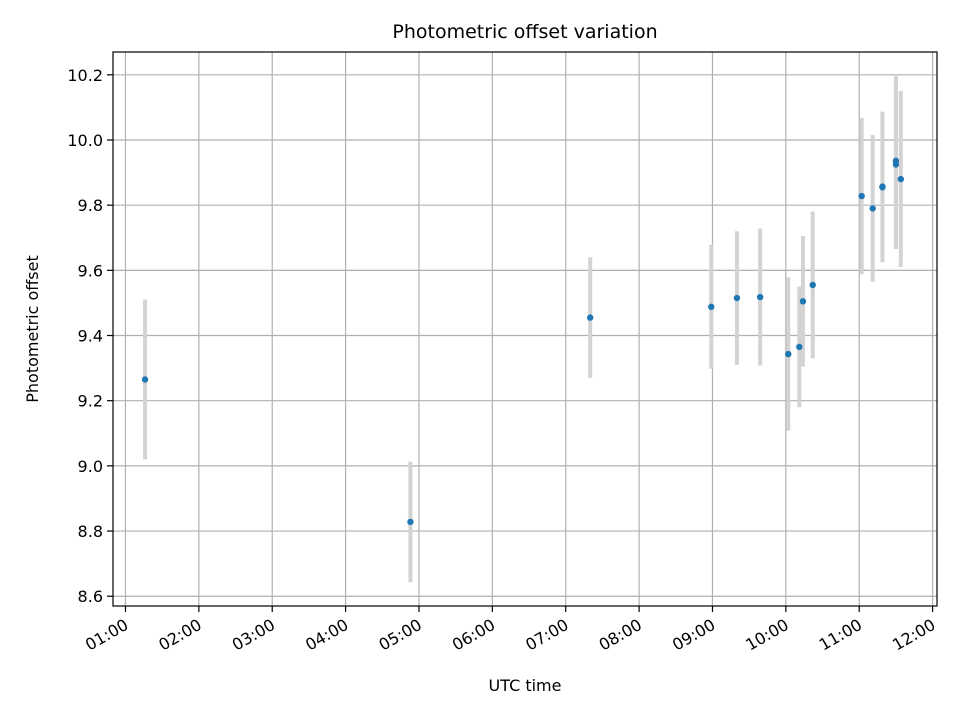 The width and height of the screenshot is (960, 720). I want to click on y-tick-label: 9.4, so click(90, 336).